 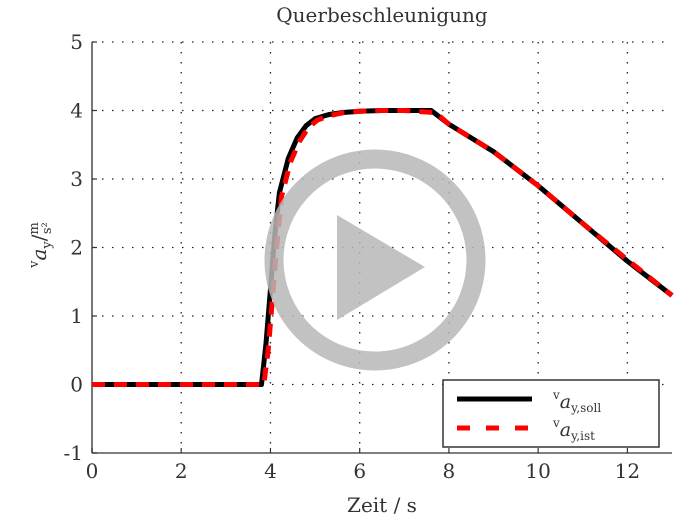 I want to click on play-icon, so click(x=381, y=267).